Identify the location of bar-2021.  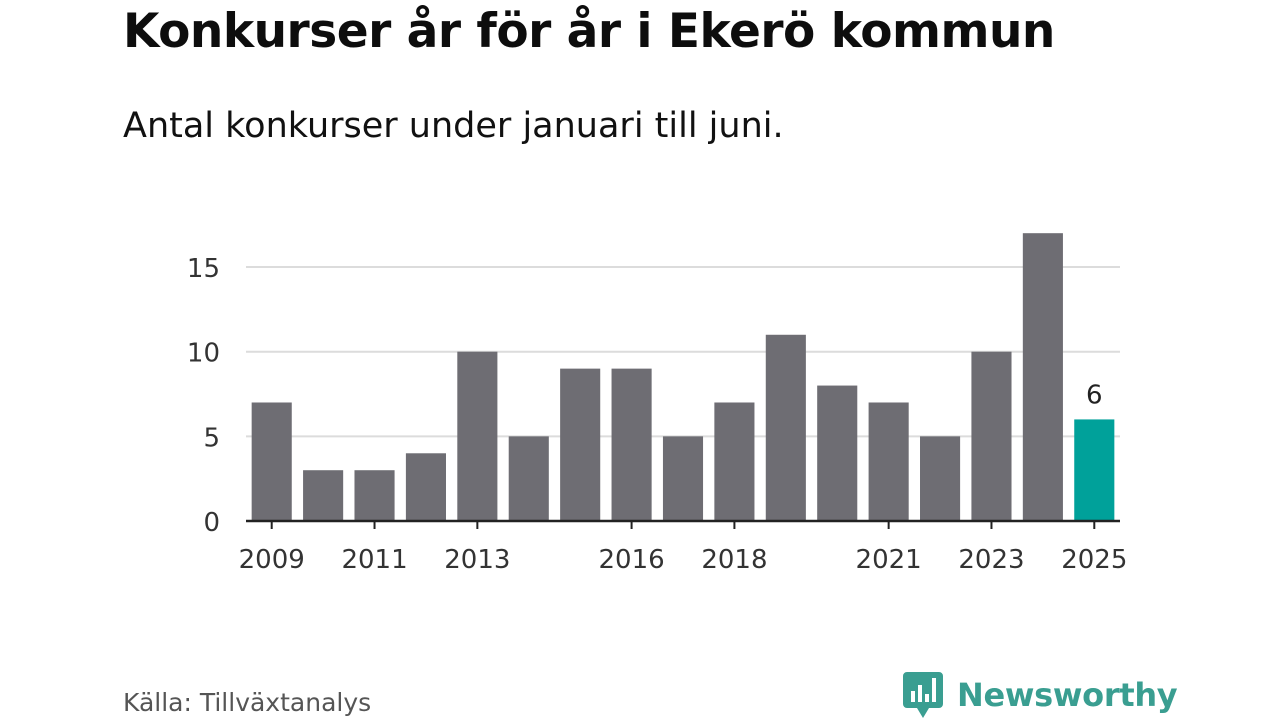
(888, 461).